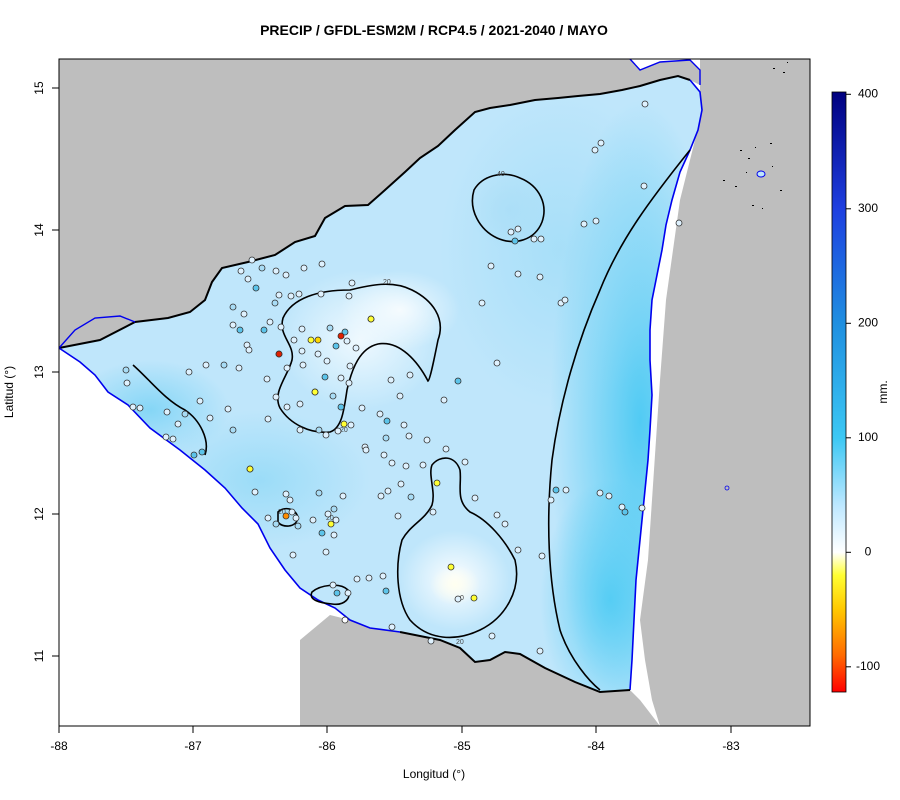 This screenshot has height=800, width=900. I want to click on precip-zone, so click(560, 250).